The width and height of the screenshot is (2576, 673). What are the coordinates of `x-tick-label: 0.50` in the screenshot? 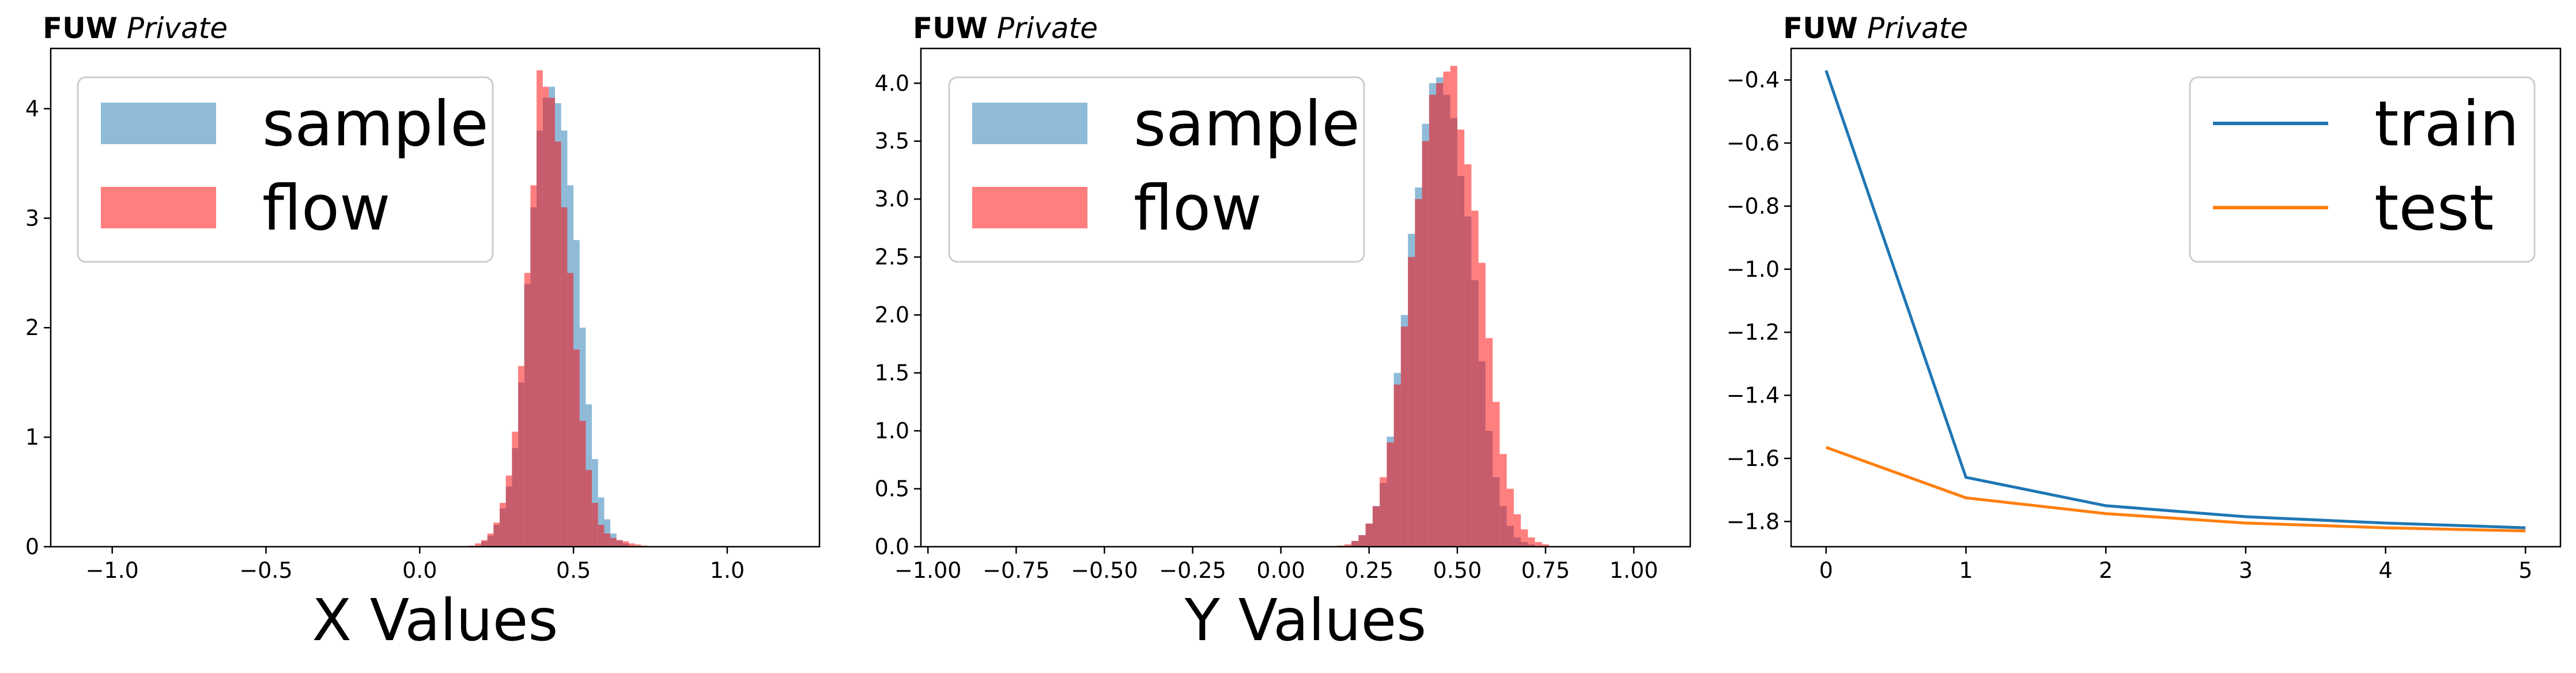 It's located at (1457, 570).